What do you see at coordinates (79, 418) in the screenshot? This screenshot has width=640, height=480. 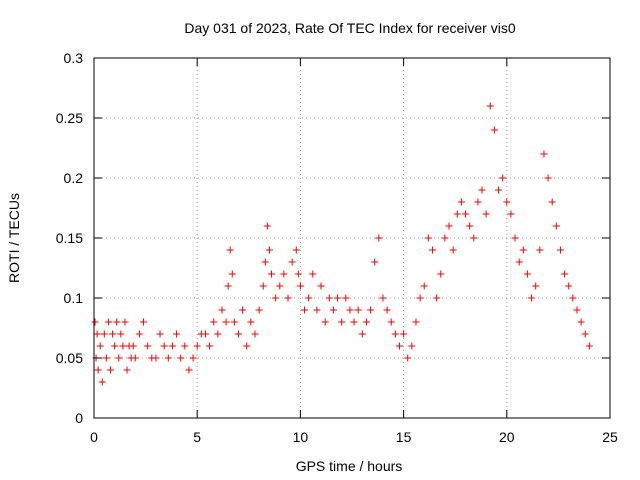 I see `y-tick-label: 0` at bounding box center [79, 418].